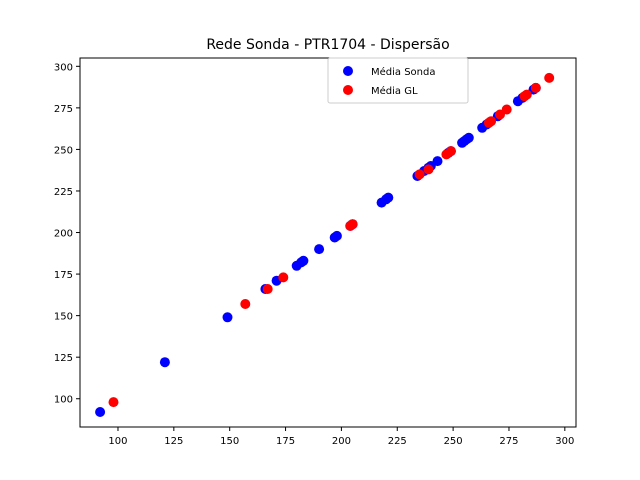 The height and width of the screenshot is (480, 640). Describe the element at coordinates (117, 441) in the screenshot. I see `x-tick-label-0: 100` at that location.